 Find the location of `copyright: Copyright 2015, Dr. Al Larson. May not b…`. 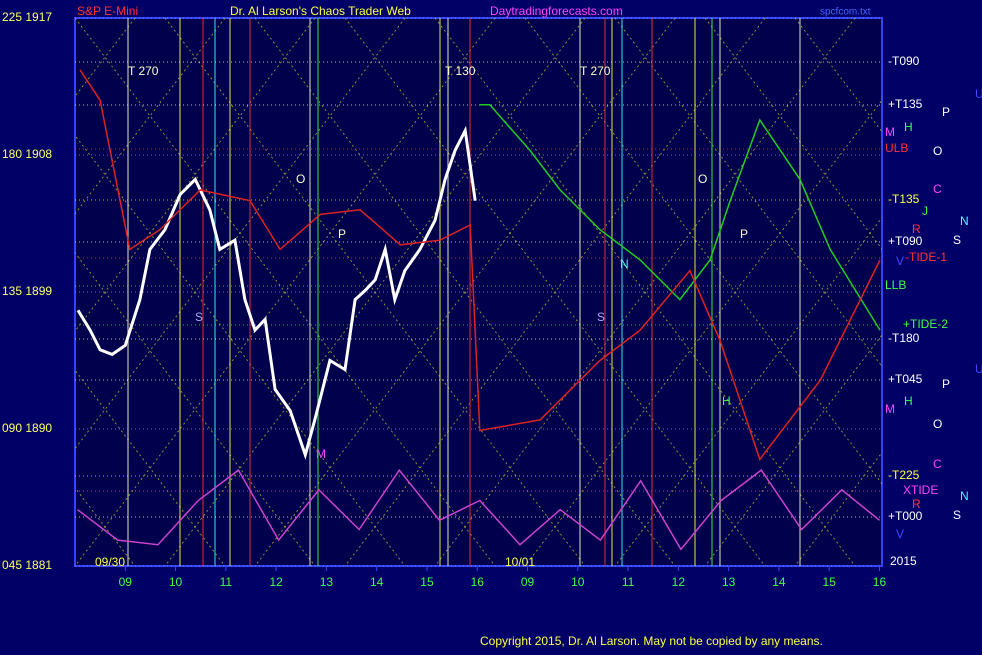

copyright: Copyright 2015, Dr. Al Larson. May not b… is located at coordinates (651, 641).